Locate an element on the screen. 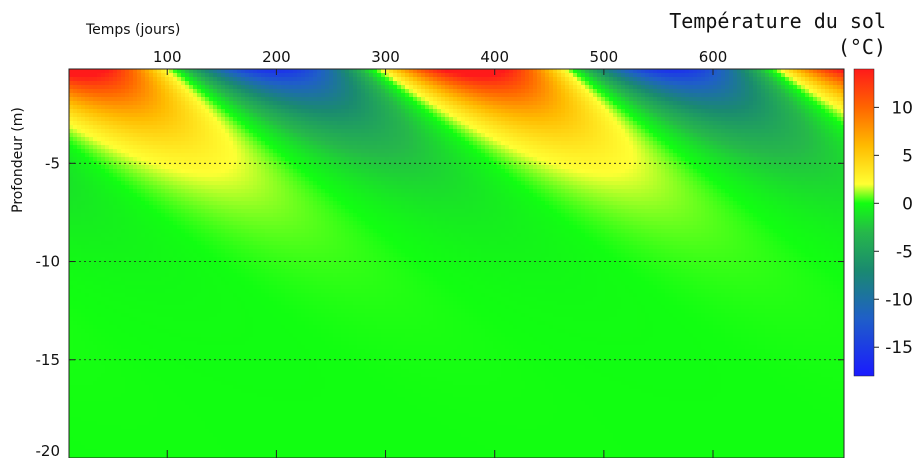 The height and width of the screenshot is (458, 915). colorbar-tick-label--10: -10 is located at coordinates (899, 300).